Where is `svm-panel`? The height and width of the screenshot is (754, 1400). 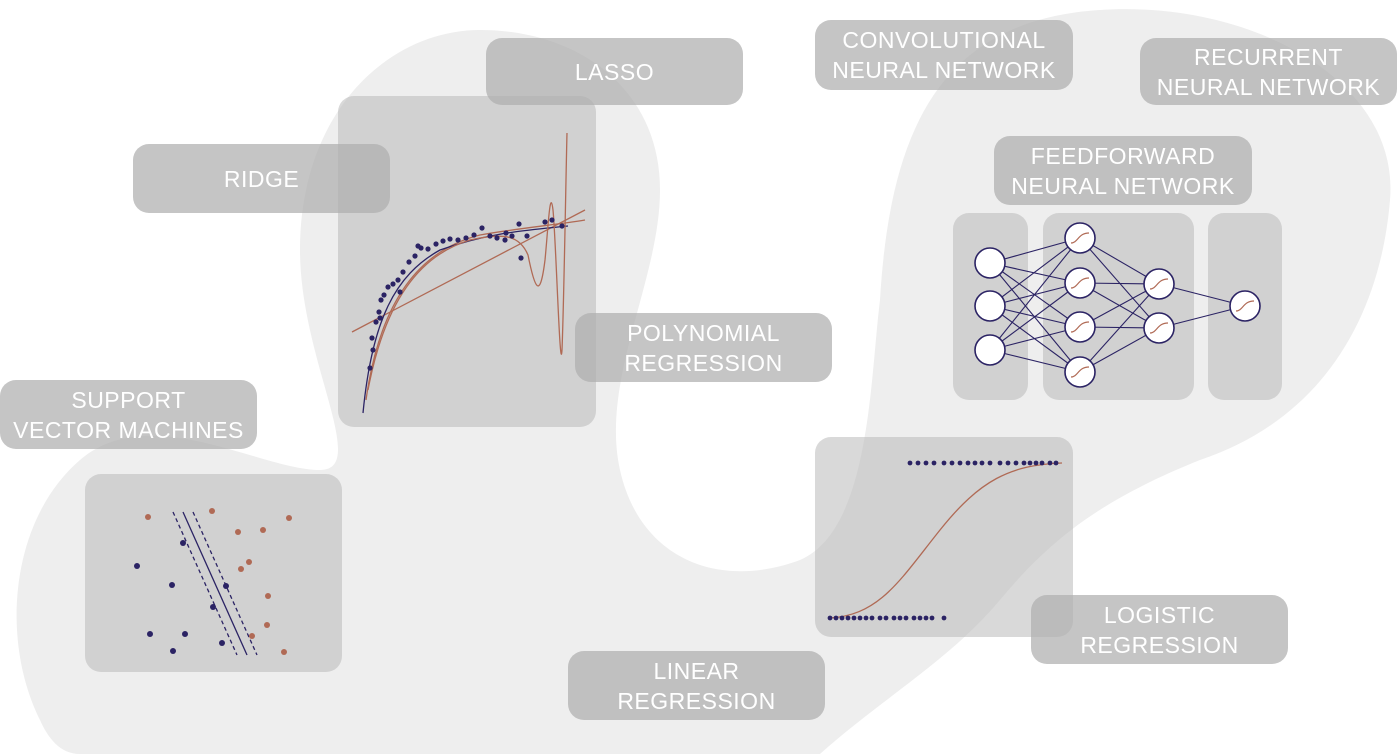 svm-panel is located at coordinates (213, 573).